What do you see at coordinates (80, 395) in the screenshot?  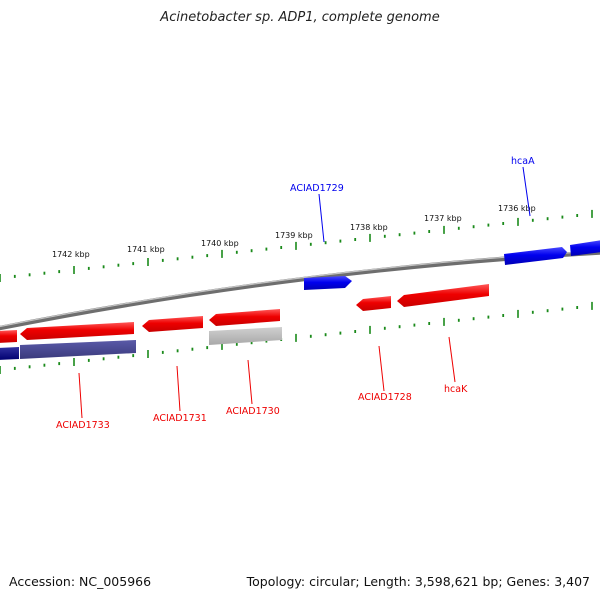 I see `leader-aciad1733` at bounding box center [80, 395].